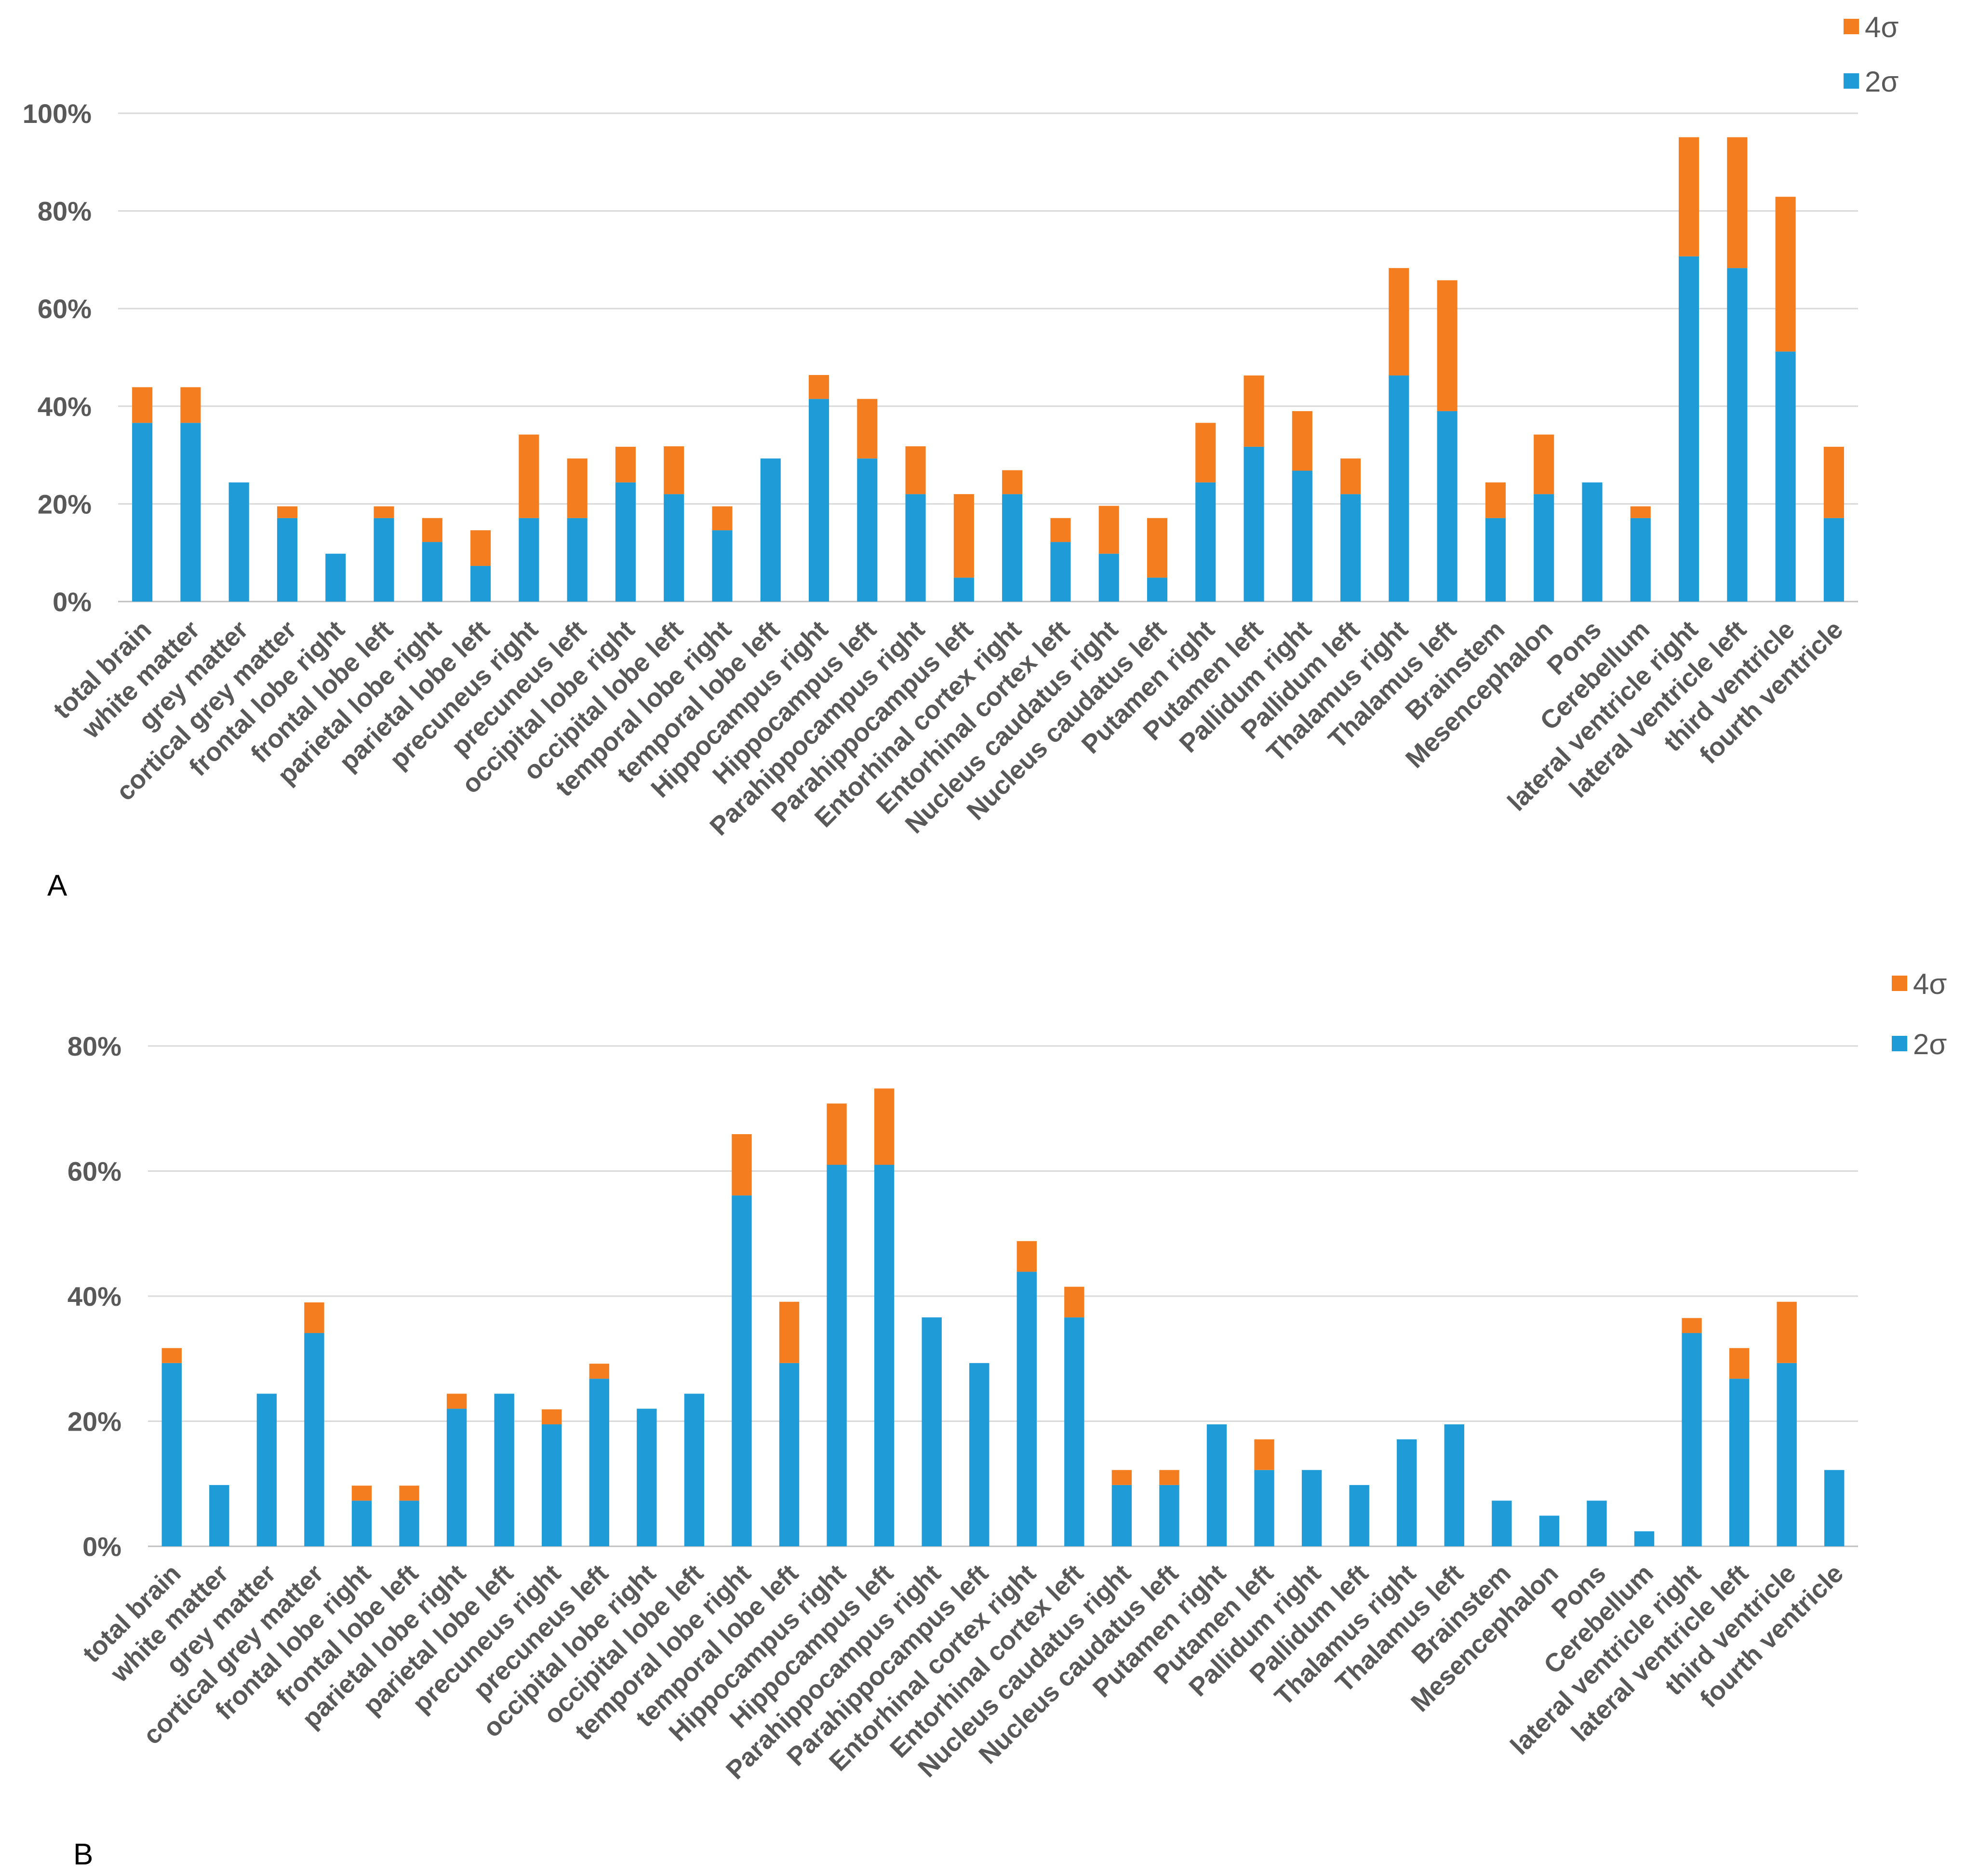 The image size is (1966, 1876). I want to click on panel-a-y-tick-label: 80%, so click(65, 211).